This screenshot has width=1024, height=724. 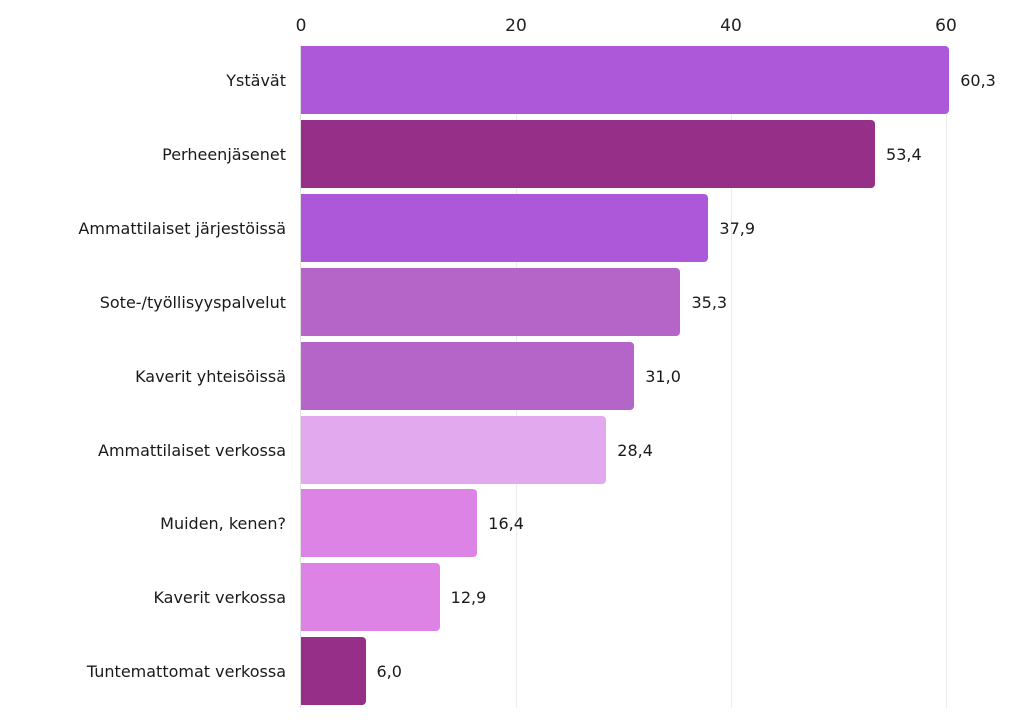 I want to click on bar-row: Ammattilaiset verkossa 28,4, so click(x=512, y=450).